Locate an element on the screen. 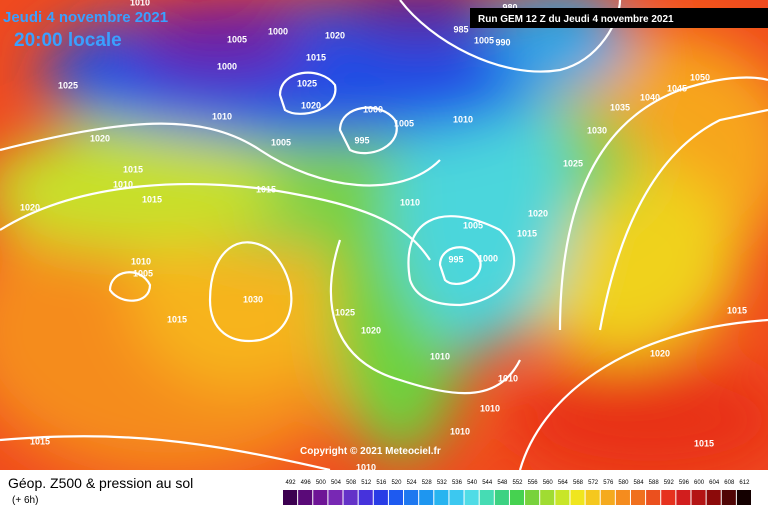  isobar-label: 995 is located at coordinates (455, 259).